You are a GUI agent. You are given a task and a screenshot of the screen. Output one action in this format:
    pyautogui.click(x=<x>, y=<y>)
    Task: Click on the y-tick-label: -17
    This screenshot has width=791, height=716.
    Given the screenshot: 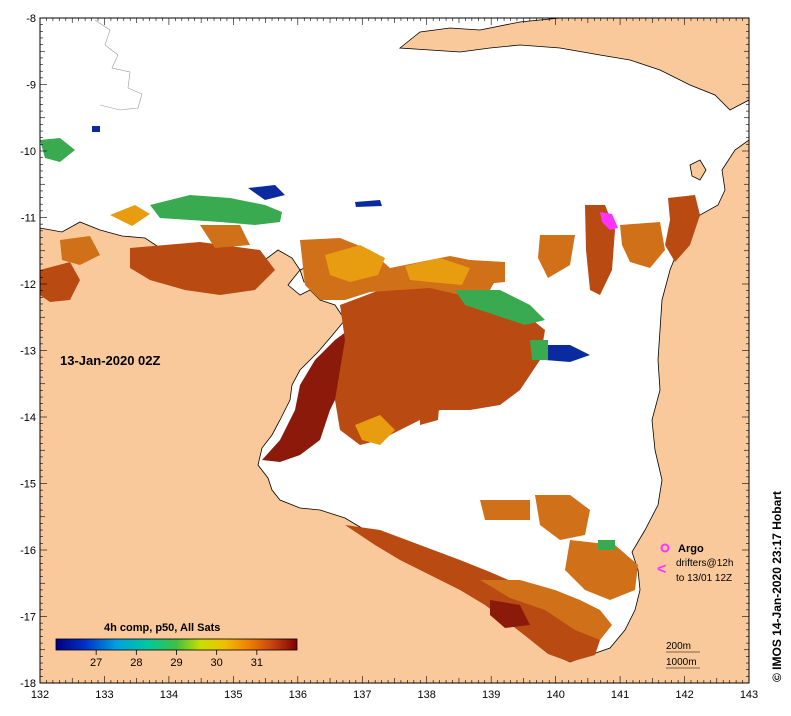 What is the action you would take?
    pyautogui.click(x=28, y=618)
    